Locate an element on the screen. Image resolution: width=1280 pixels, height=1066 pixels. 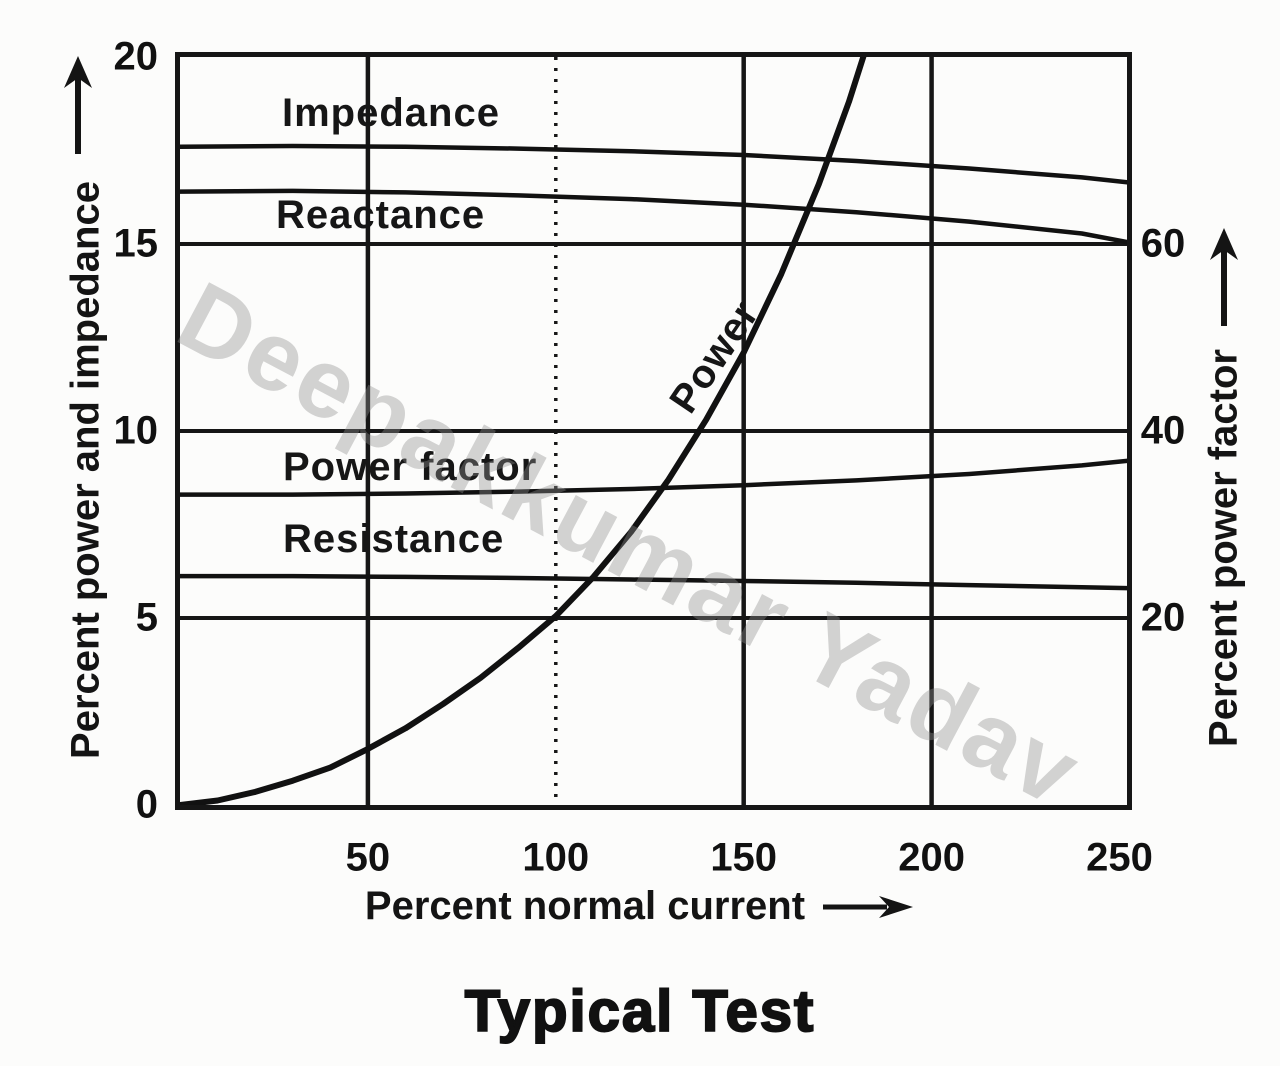
x-tick-200: 200 is located at coordinates (931, 857).